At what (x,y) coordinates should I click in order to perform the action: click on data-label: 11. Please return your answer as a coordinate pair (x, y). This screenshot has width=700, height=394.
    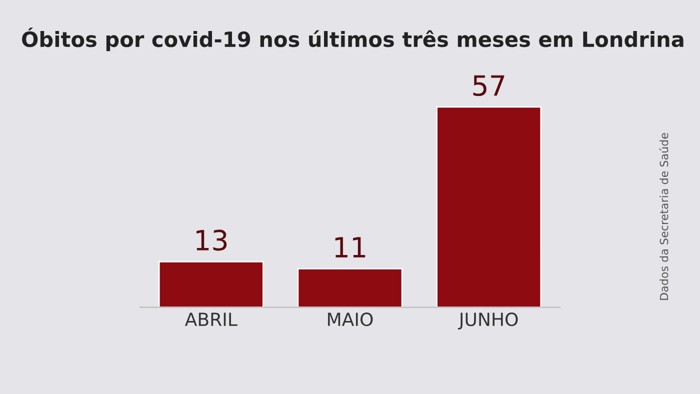
    Looking at the image, I should click on (350, 247).